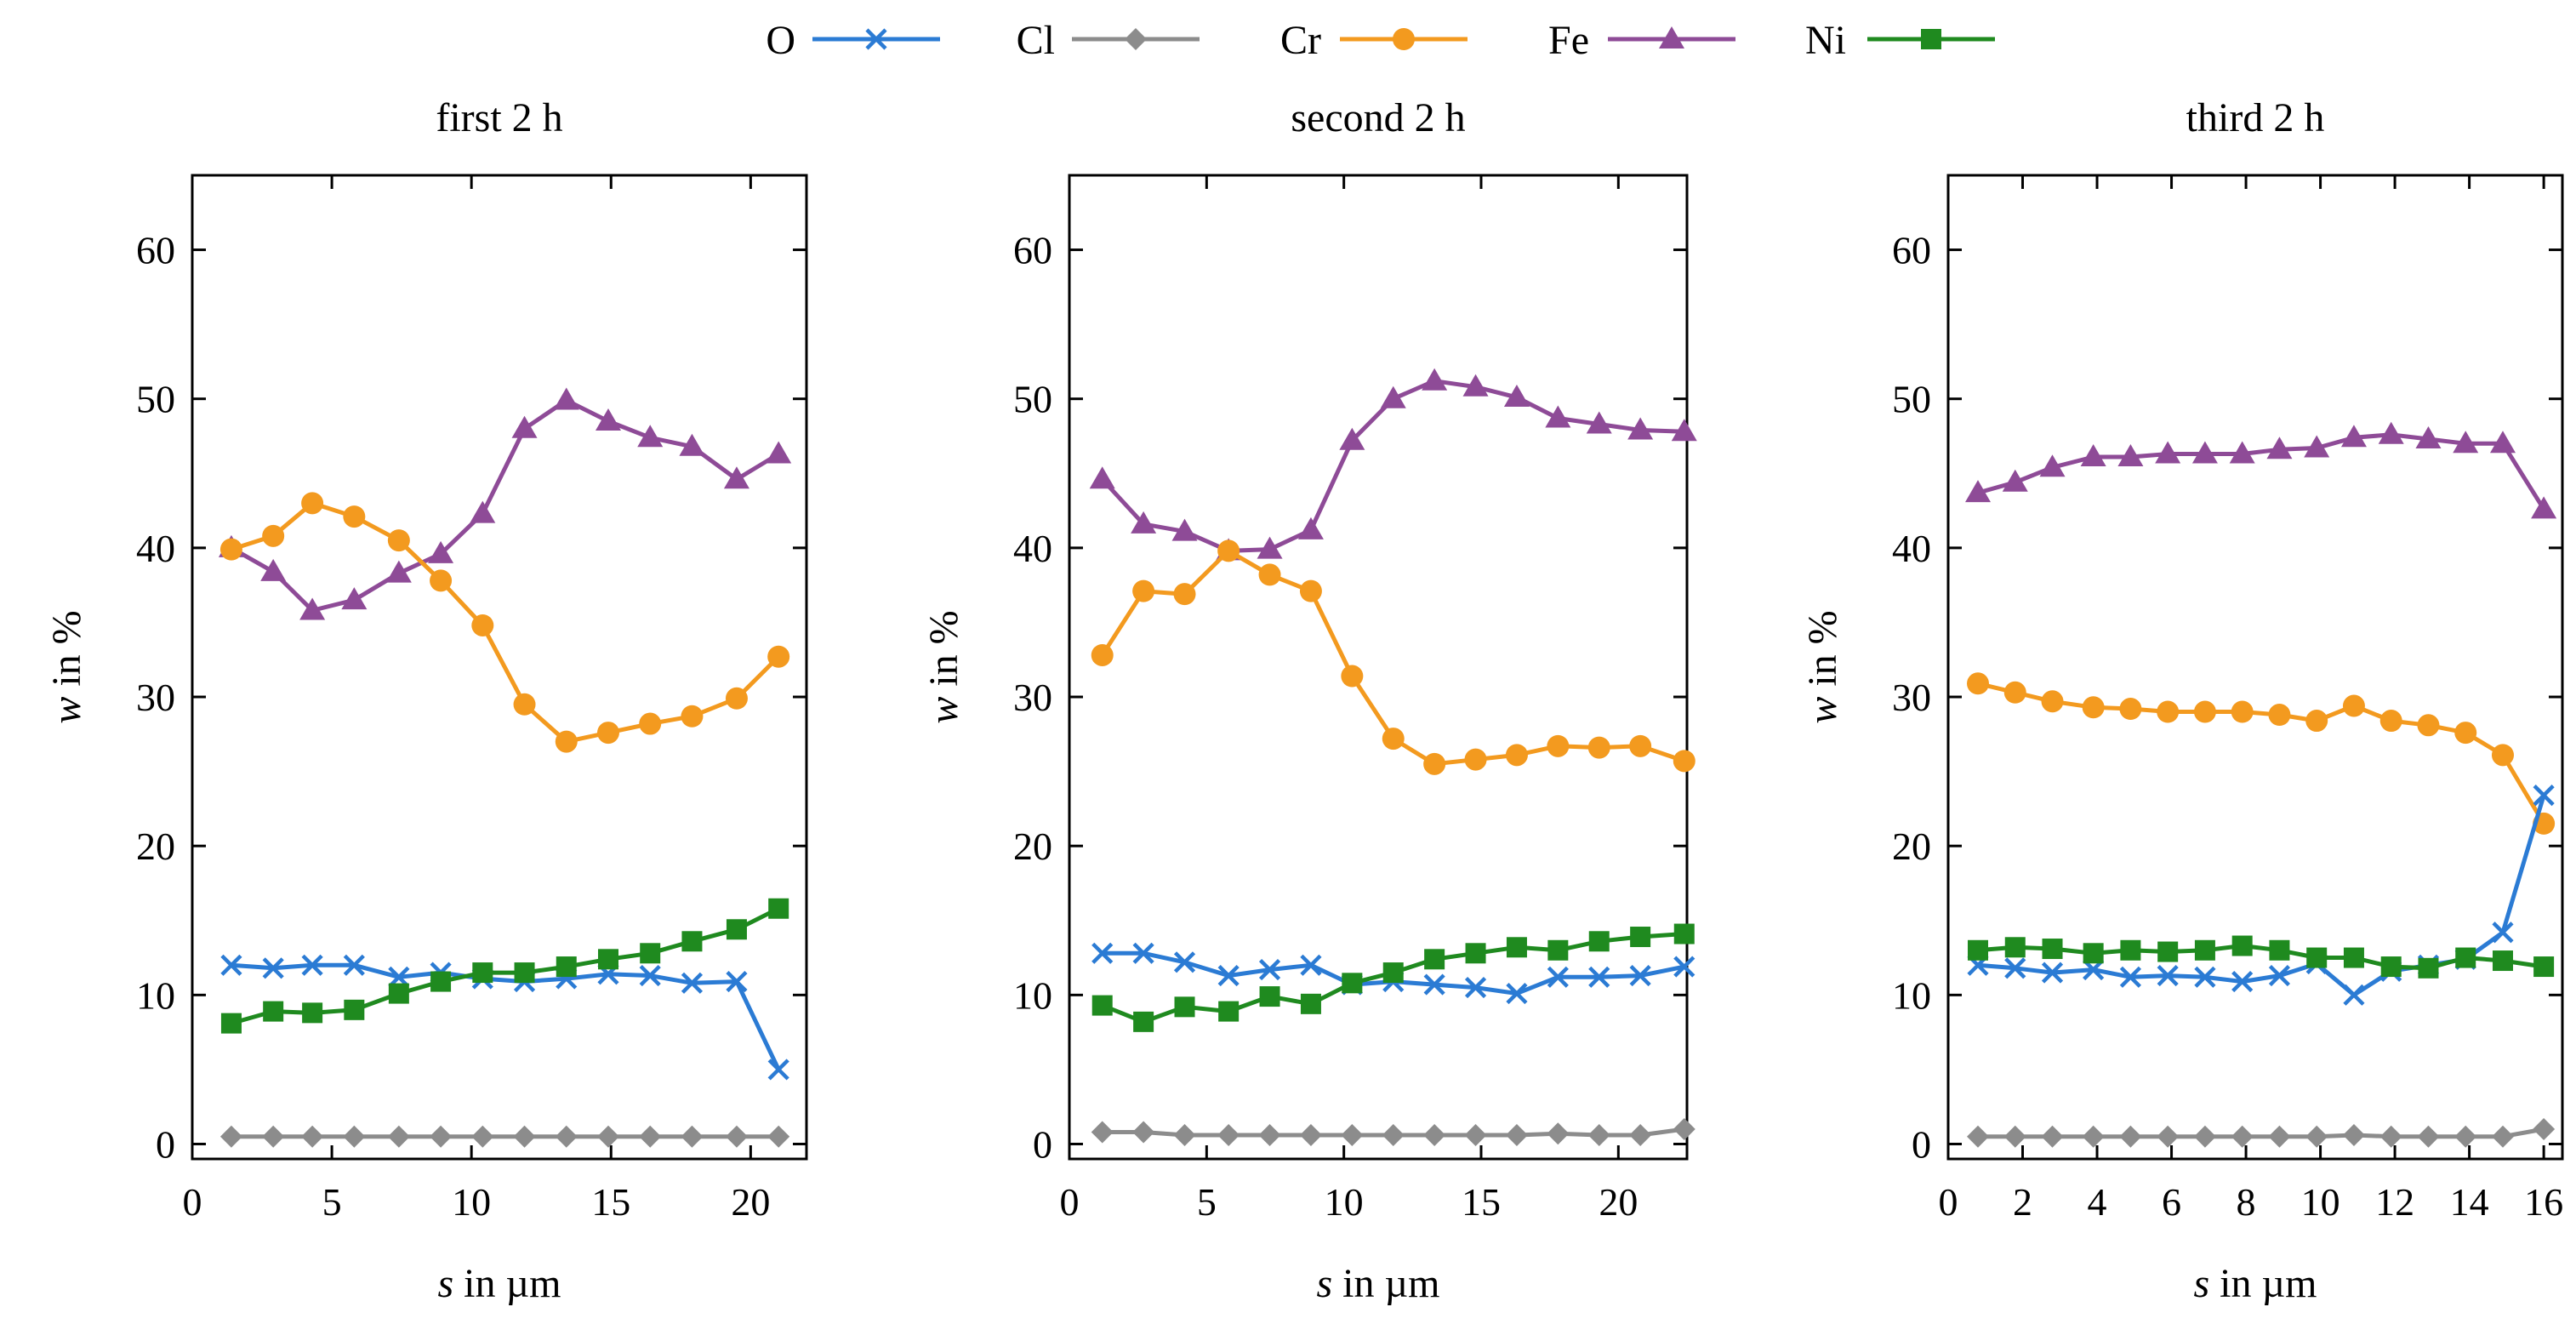 This screenshot has width=2576, height=1324. I want to click on series-line-cr, so click(2261, 753).